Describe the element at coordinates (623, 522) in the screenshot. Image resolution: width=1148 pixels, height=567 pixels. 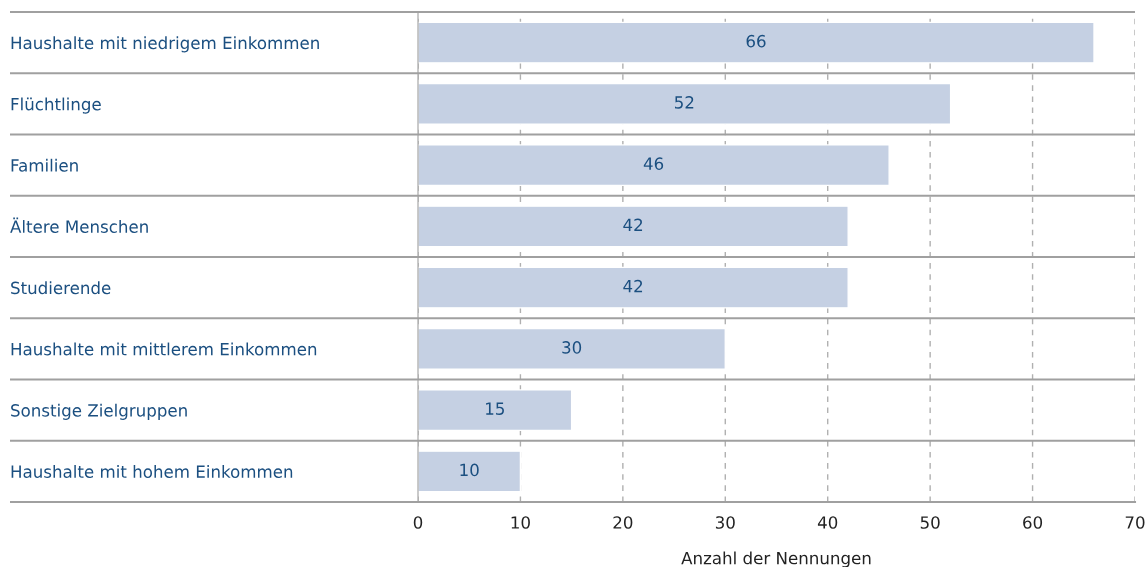
I see `x-tick-label: 20` at that location.